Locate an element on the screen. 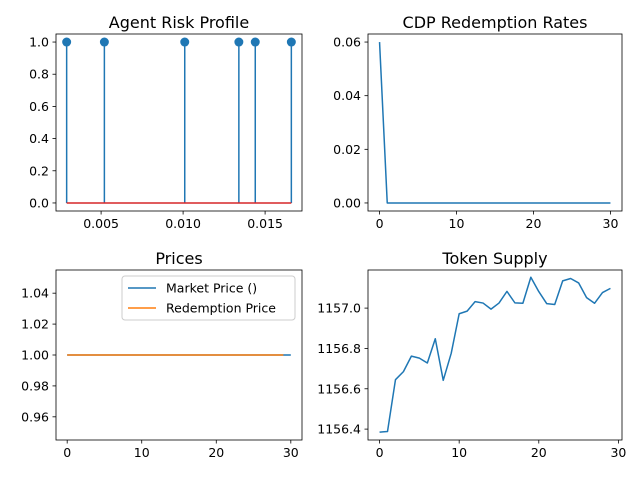 This screenshot has width=640, height=480. y-tick-label: 0.0 is located at coordinates (39, 202).